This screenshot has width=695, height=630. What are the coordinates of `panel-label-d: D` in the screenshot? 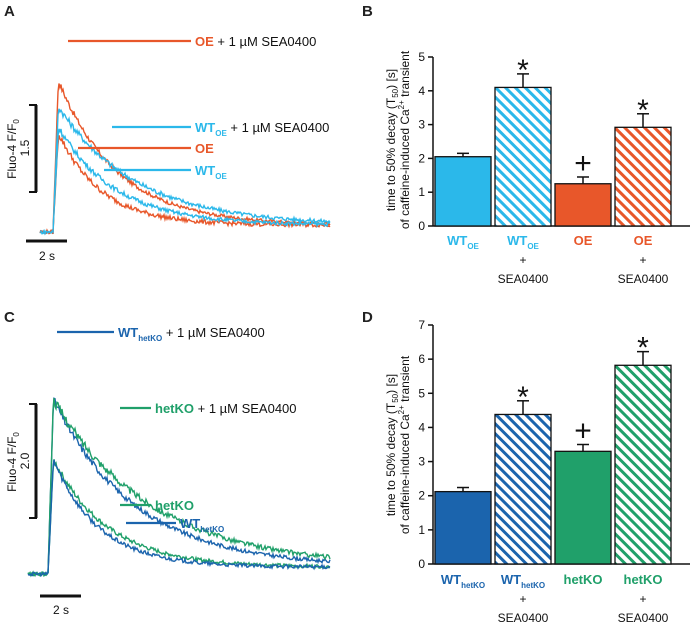 It's located at (367, 317).